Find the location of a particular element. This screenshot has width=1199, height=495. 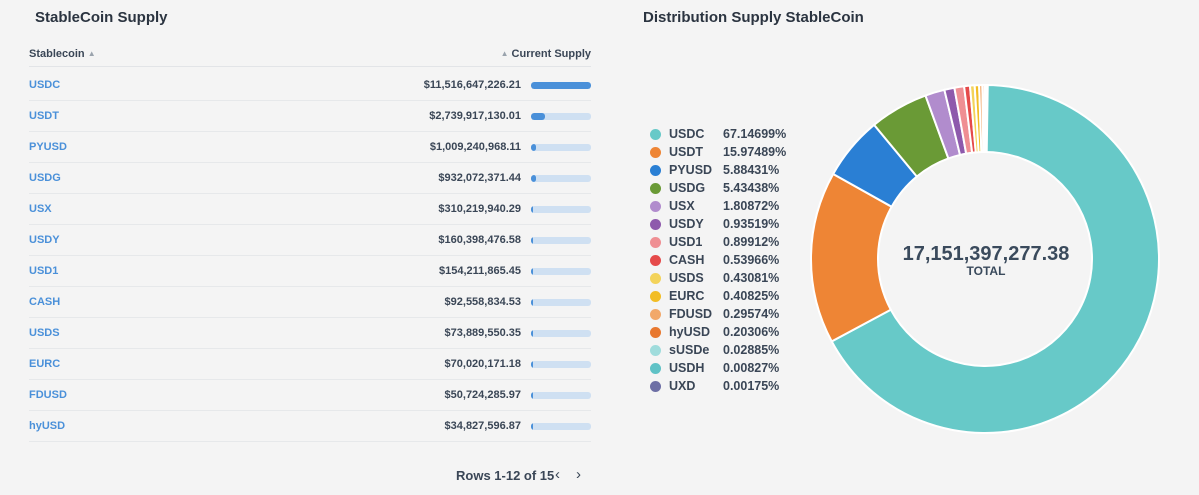

table-row: CASH $92,558,834.53 is located at coordinates (310, 302).